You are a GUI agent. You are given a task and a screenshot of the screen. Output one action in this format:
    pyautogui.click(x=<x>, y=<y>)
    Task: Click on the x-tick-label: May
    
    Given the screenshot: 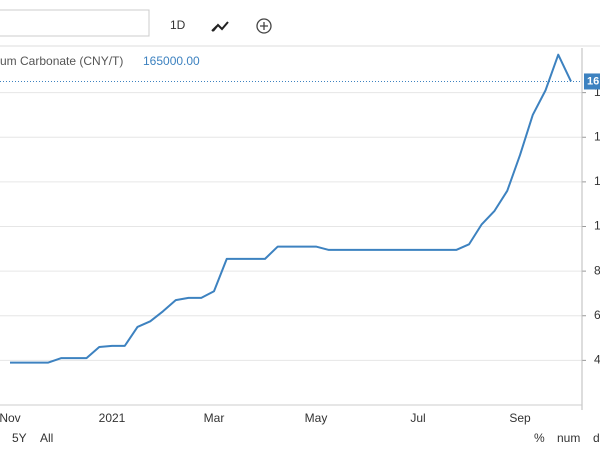 What is the action you would take?
    pyautogui.click(x=316, y=418)
    